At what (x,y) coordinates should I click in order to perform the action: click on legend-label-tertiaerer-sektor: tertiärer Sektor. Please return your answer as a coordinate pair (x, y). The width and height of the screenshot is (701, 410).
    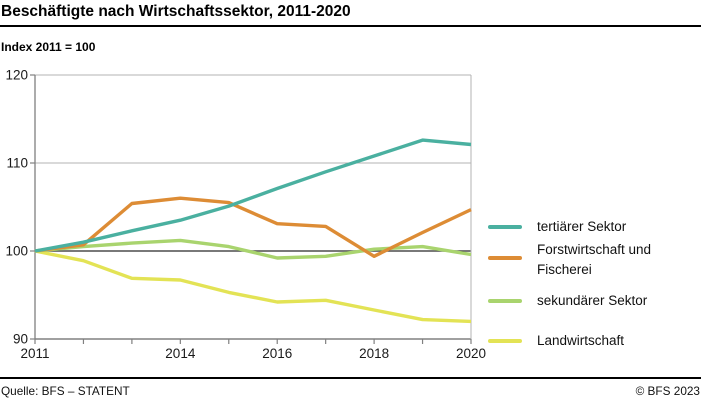
    Looking at the image, I should click on (582, 226).